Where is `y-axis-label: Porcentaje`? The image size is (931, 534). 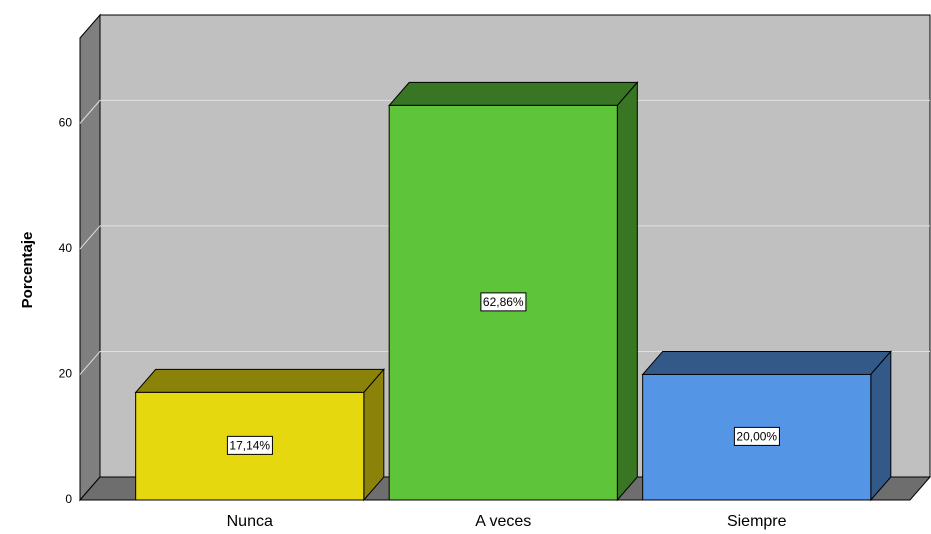
y-axis-label: Porcentaje is located at coordinates (27, 270).